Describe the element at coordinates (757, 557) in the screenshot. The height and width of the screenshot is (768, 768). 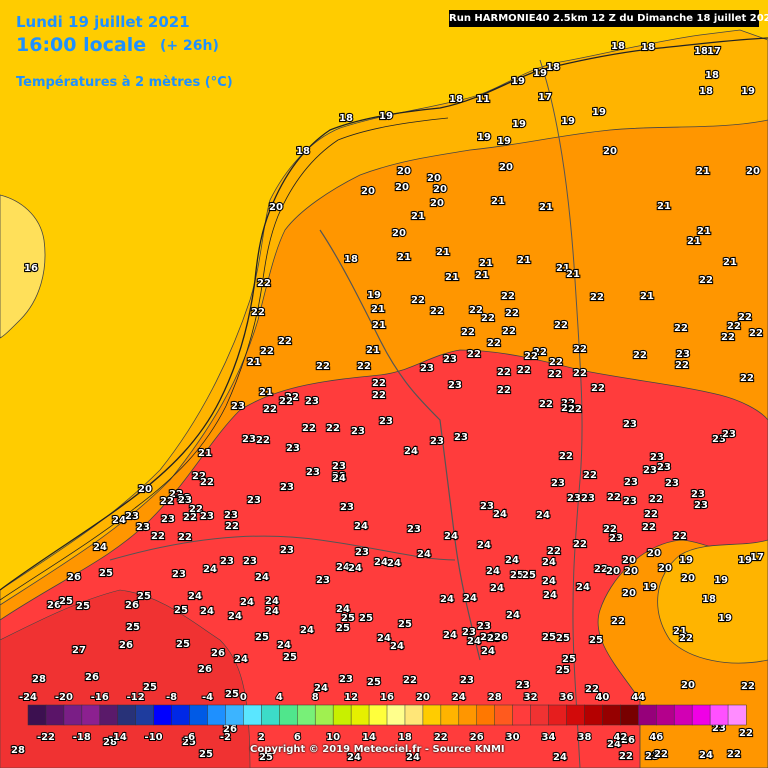
I see `temperature-value: 17` at that location.